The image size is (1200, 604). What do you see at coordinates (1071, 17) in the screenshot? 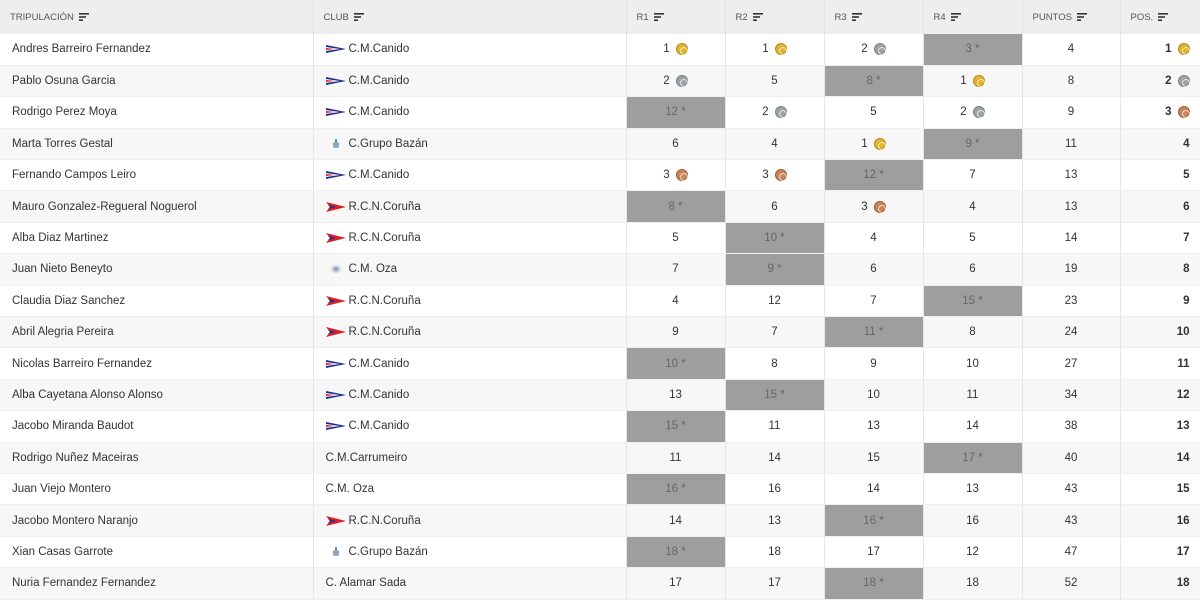
I see `col-header-puntos: PUNTOS` at bounding box center [1071, 17].